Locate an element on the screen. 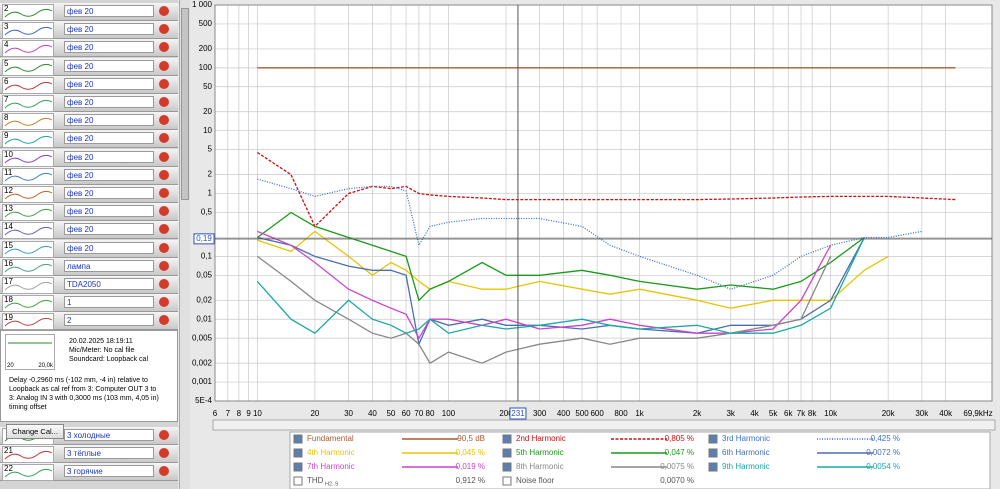  measurement-row: 21 3 тёплые is located at coordinates (89, 454).